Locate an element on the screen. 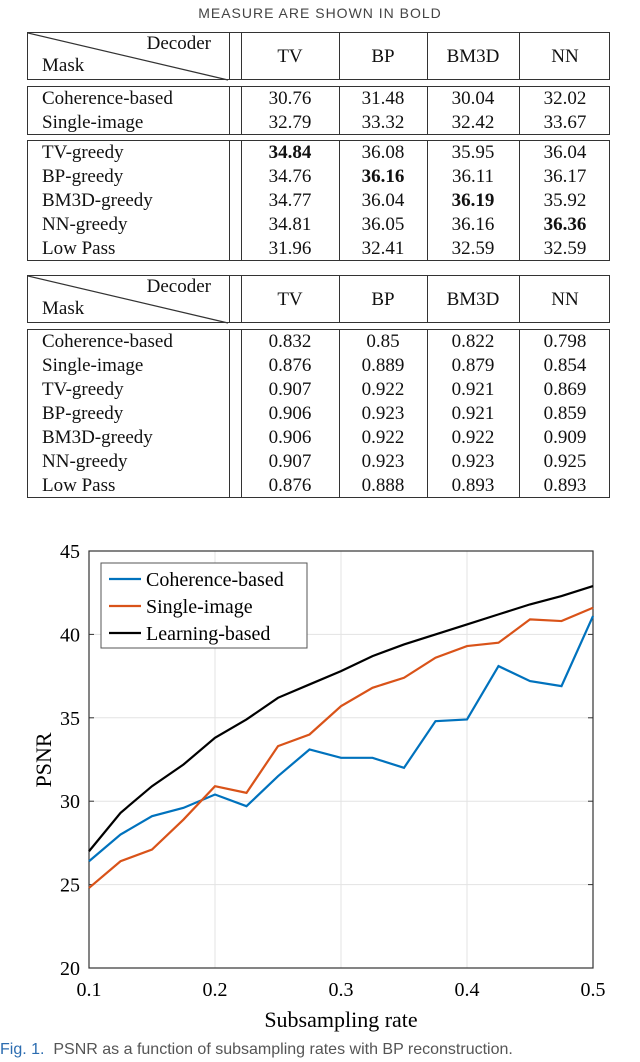  table-cell: 32.59 is located at coordinates (565, 248).